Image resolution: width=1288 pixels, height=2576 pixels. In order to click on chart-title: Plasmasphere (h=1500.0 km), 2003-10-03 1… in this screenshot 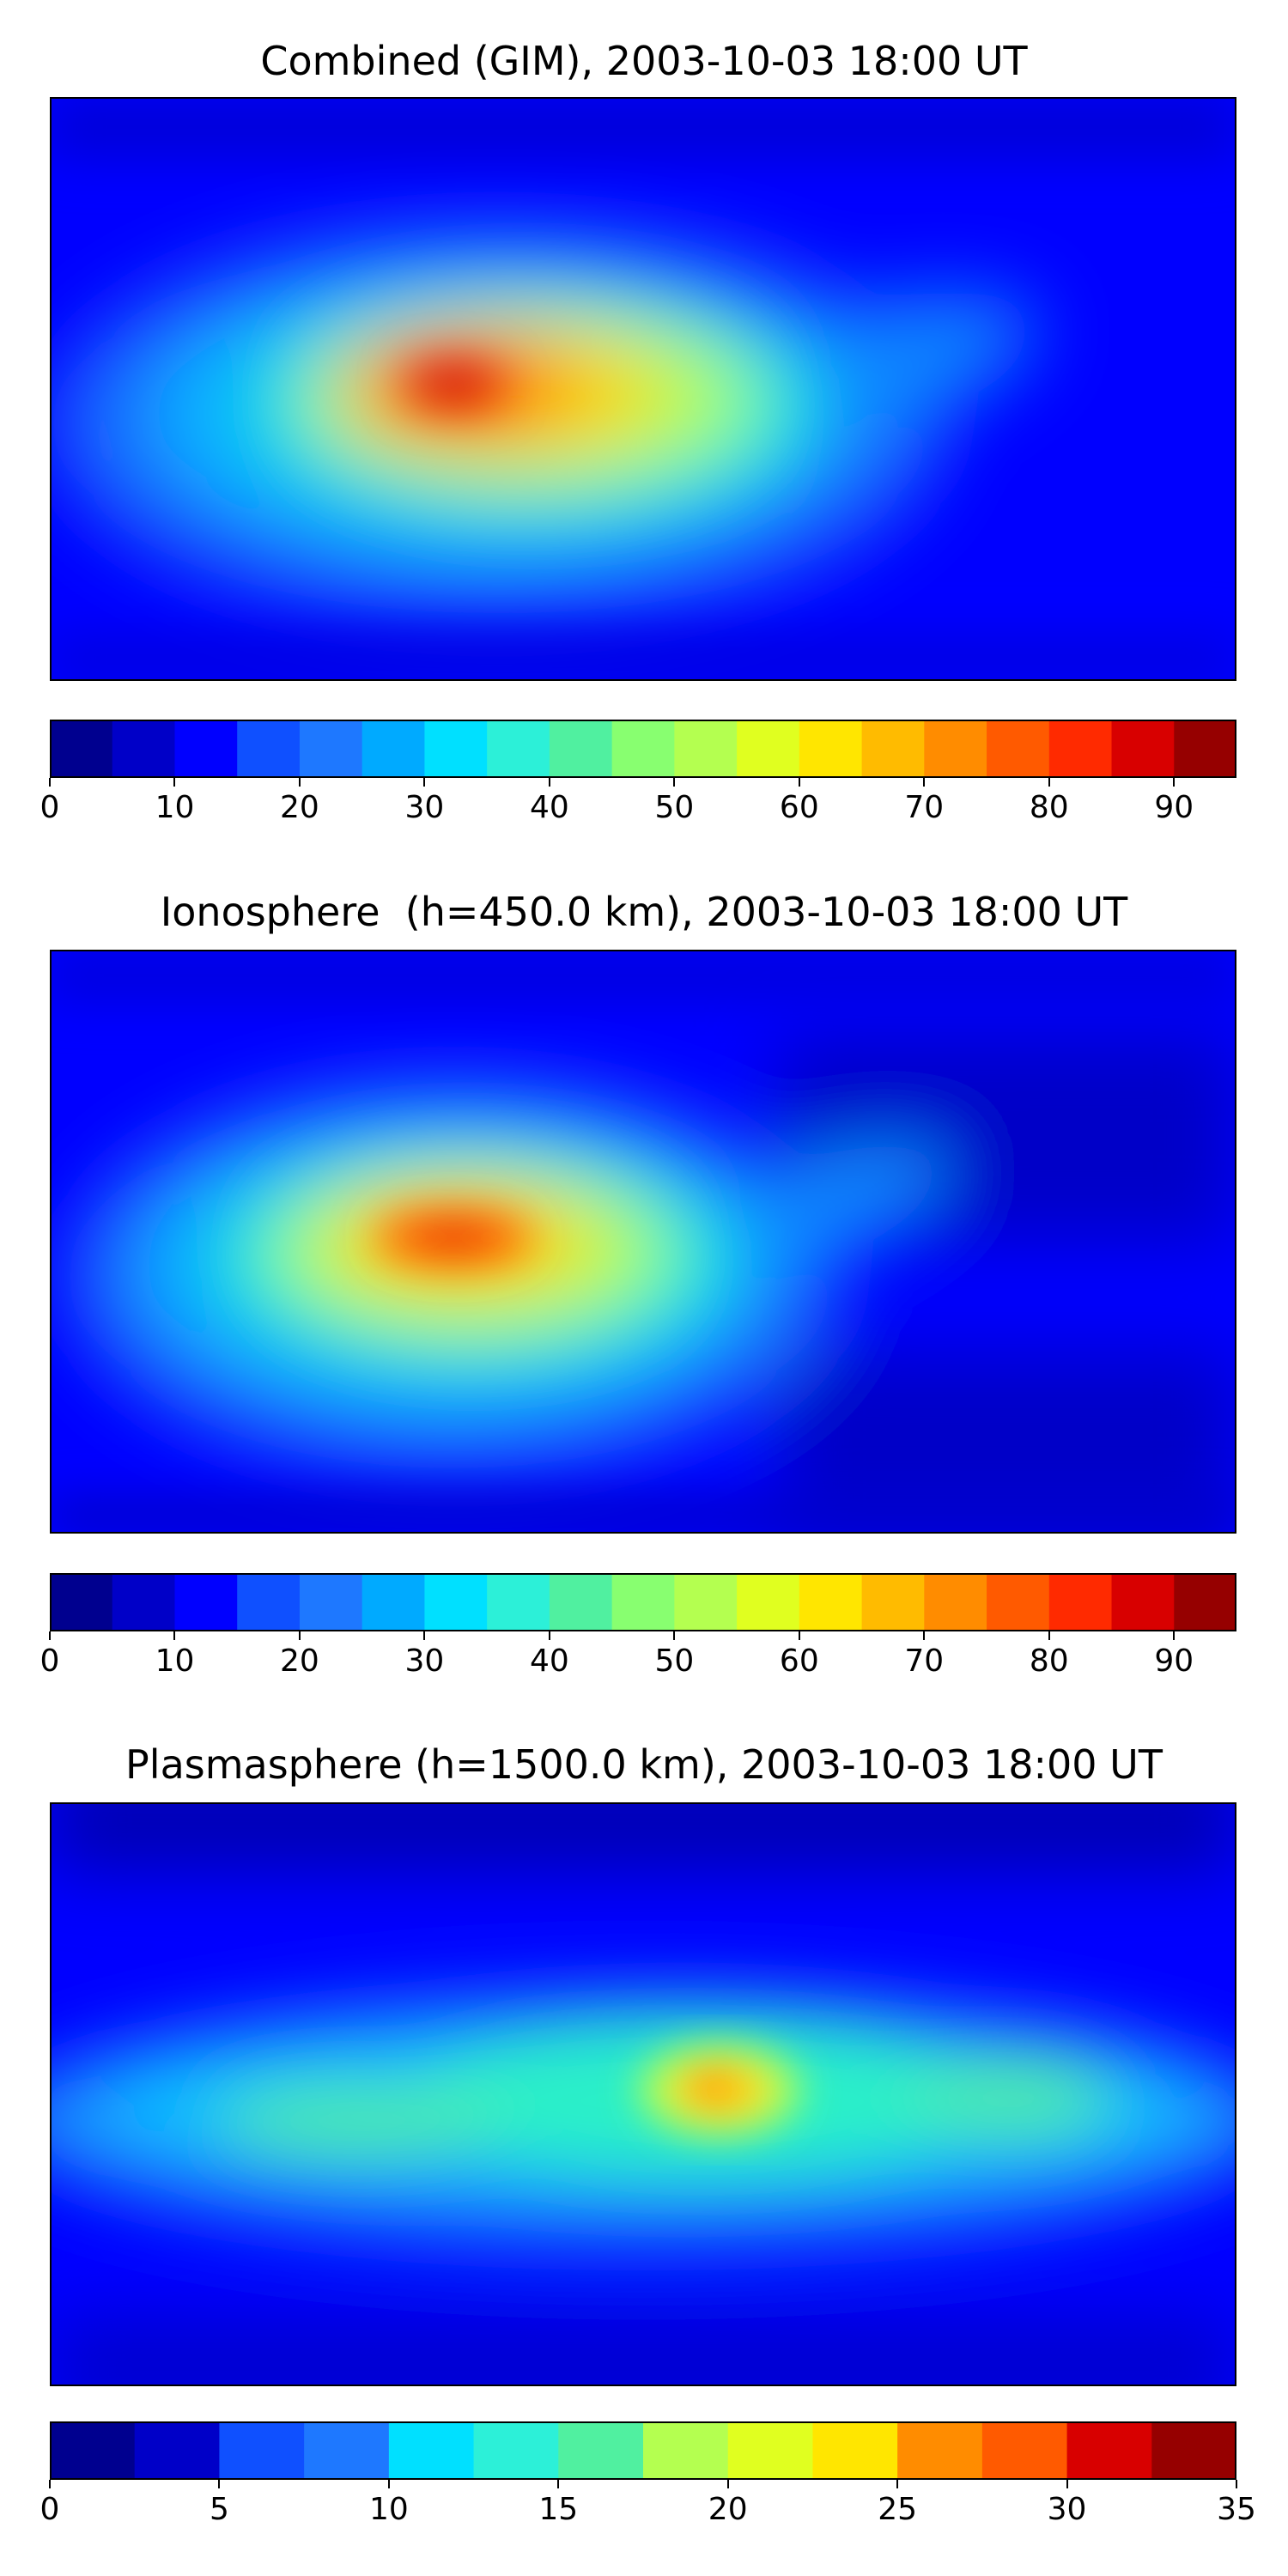, I will do `click(644, 1764)`.